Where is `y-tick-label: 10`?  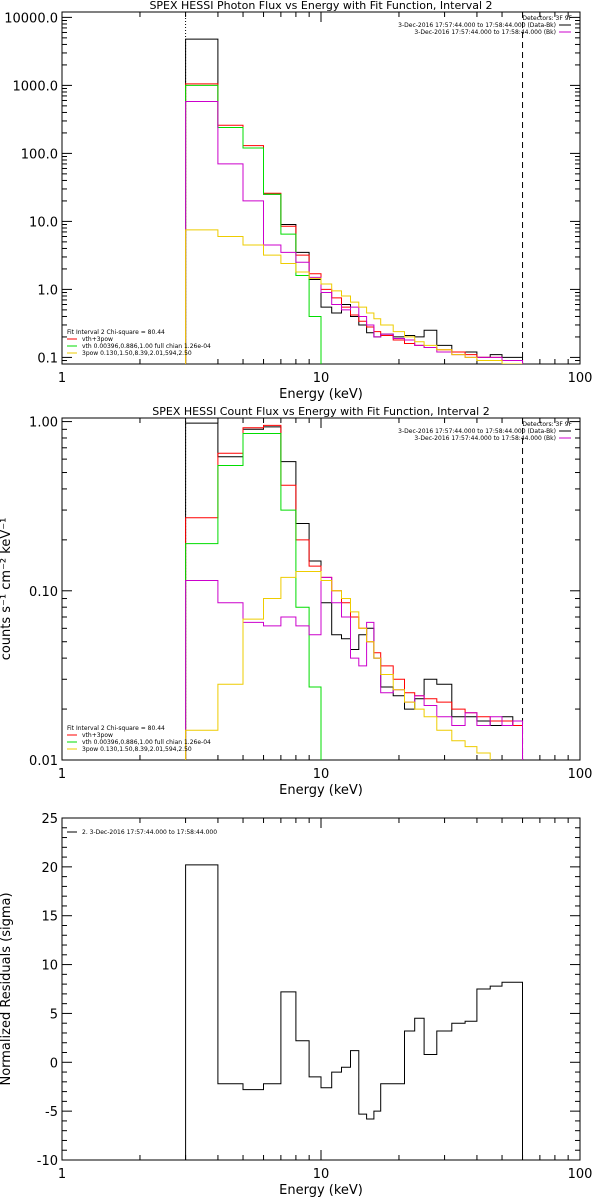 y-tick-label: 10 is located at coordinates (49, 966).